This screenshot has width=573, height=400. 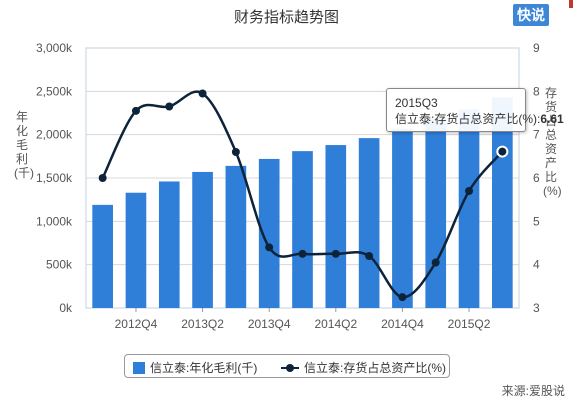 I want to click on tooltip-value: 6.61, so click(x=552, y=119).